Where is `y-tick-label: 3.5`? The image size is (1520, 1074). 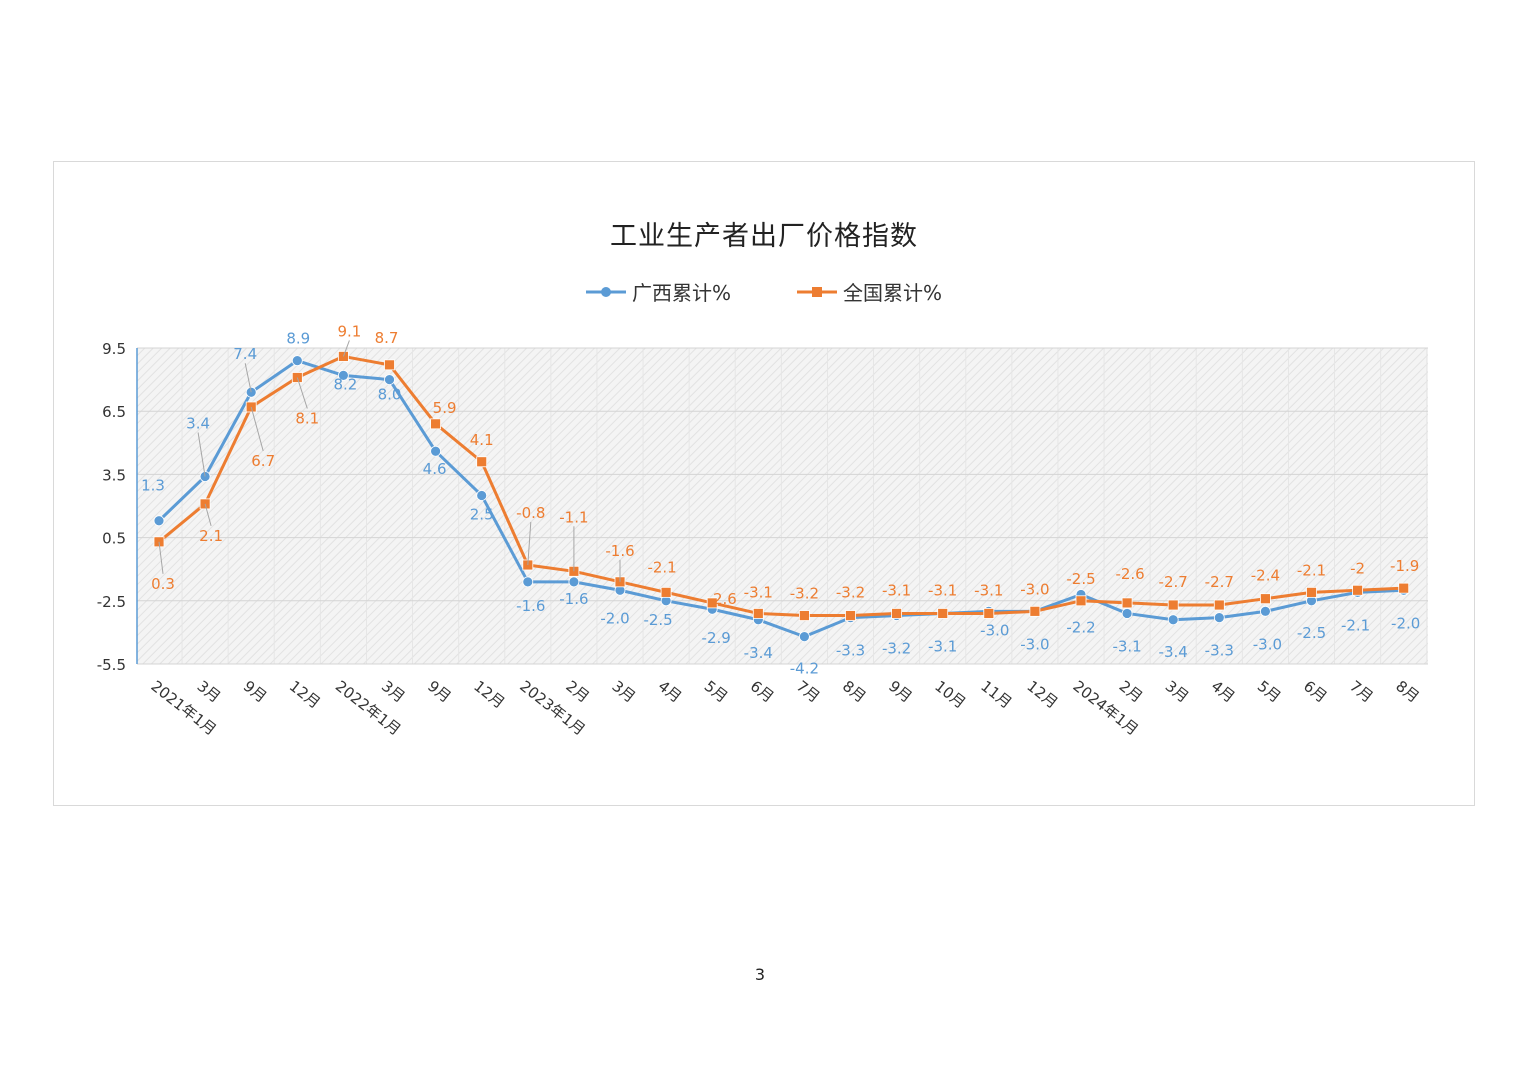 y-tick-label: 3.5 is located at coordinates (114, 475).